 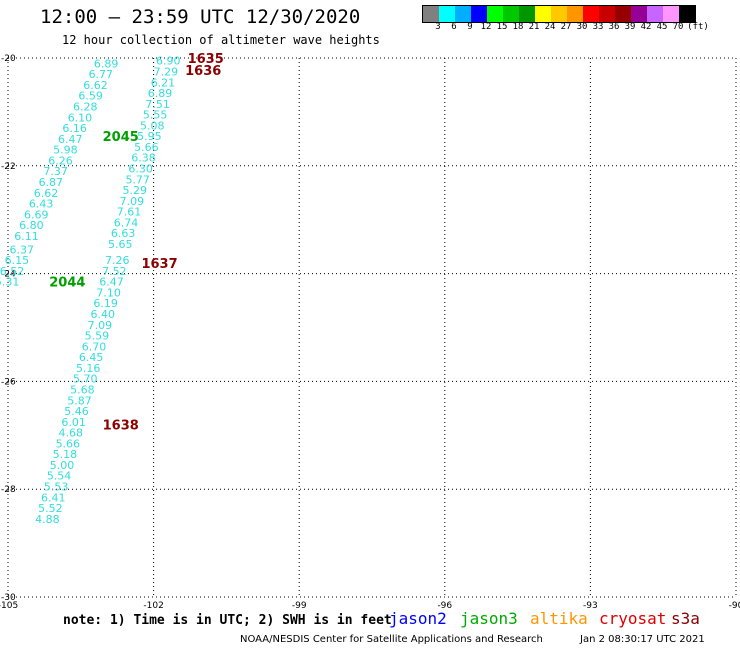 I want to click on color-scale-bar, so click(x=559, y=14).